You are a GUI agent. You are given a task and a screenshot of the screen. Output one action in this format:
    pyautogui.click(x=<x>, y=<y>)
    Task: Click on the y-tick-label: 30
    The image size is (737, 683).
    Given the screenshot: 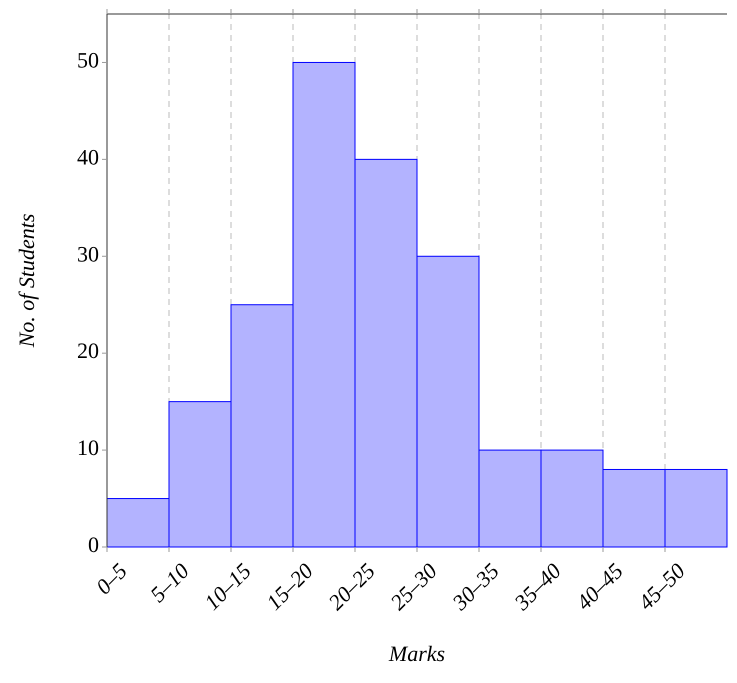 What is the action you would take?
    pyautogui.click(x=88, y=253)
    